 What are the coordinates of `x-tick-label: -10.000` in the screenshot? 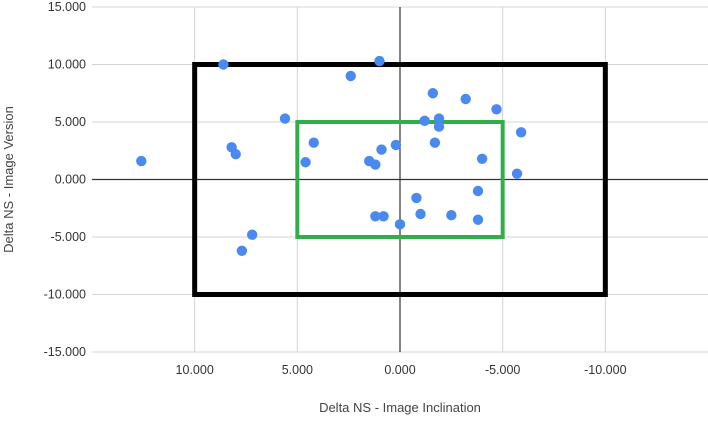 It's located at (605, 370).